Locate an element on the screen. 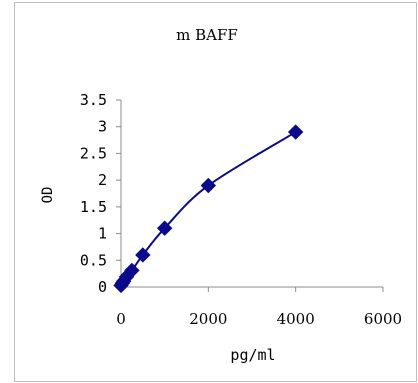 The width and height of the screenshot is (418, 383). y-tick-label: 2 is located at coordinates (102, 180).